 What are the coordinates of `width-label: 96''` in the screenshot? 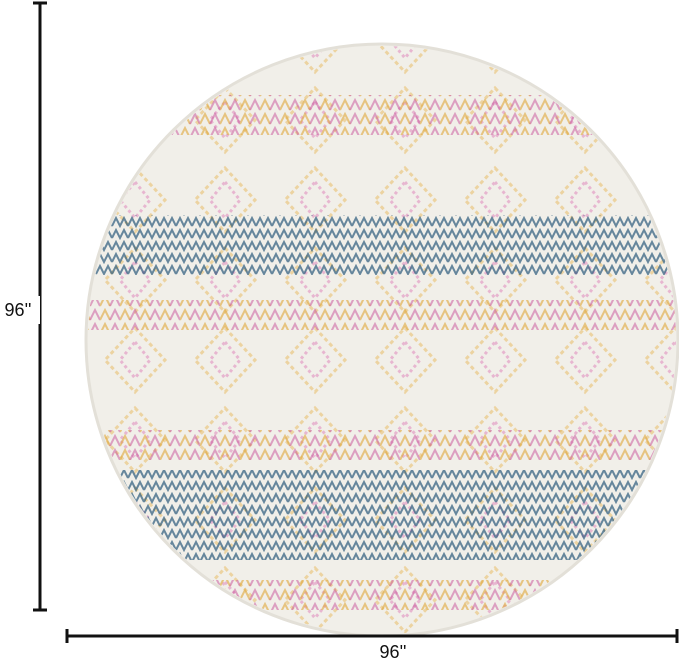 It's located at (393, 652).